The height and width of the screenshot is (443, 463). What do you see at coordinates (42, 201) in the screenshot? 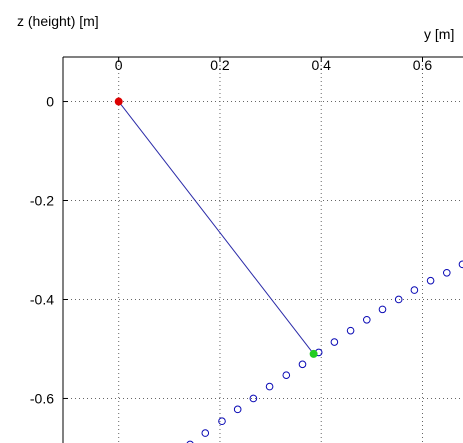
I see `y-tick-label: -0.2` at bounding box center [42, 201].